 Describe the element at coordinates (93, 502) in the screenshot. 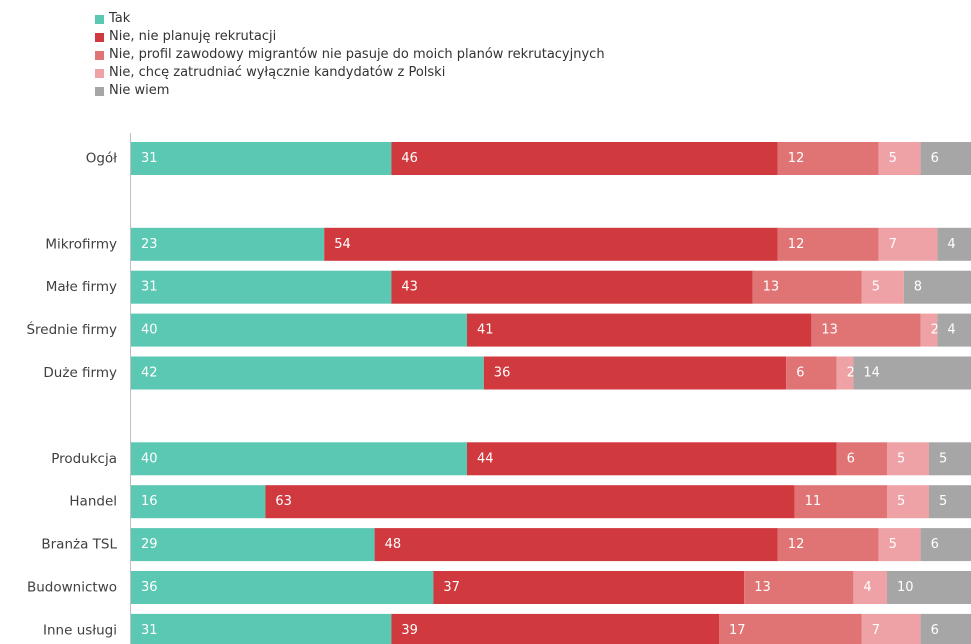

I see `category-label: Handel` at that location.